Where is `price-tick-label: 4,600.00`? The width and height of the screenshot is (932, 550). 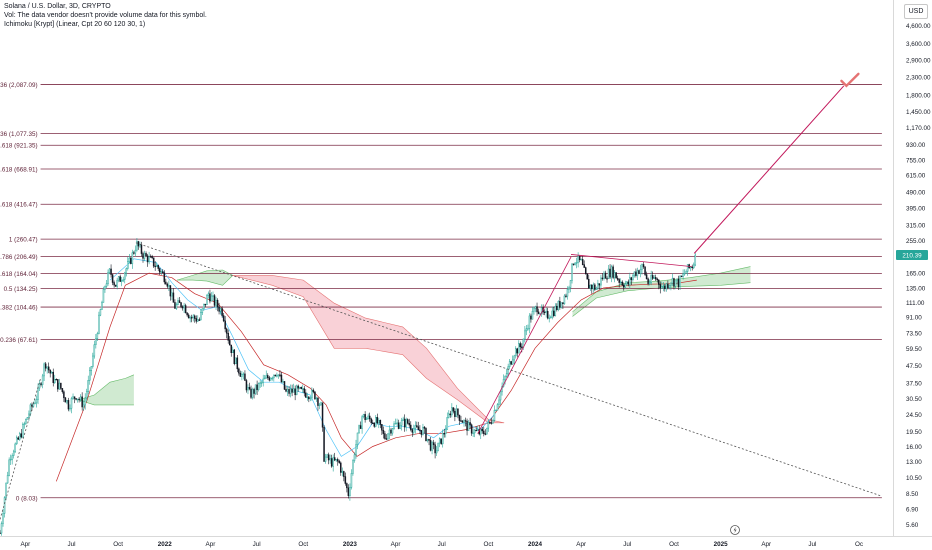
price-tick-label: 4,600.00 is located at coordinates (918, 26).